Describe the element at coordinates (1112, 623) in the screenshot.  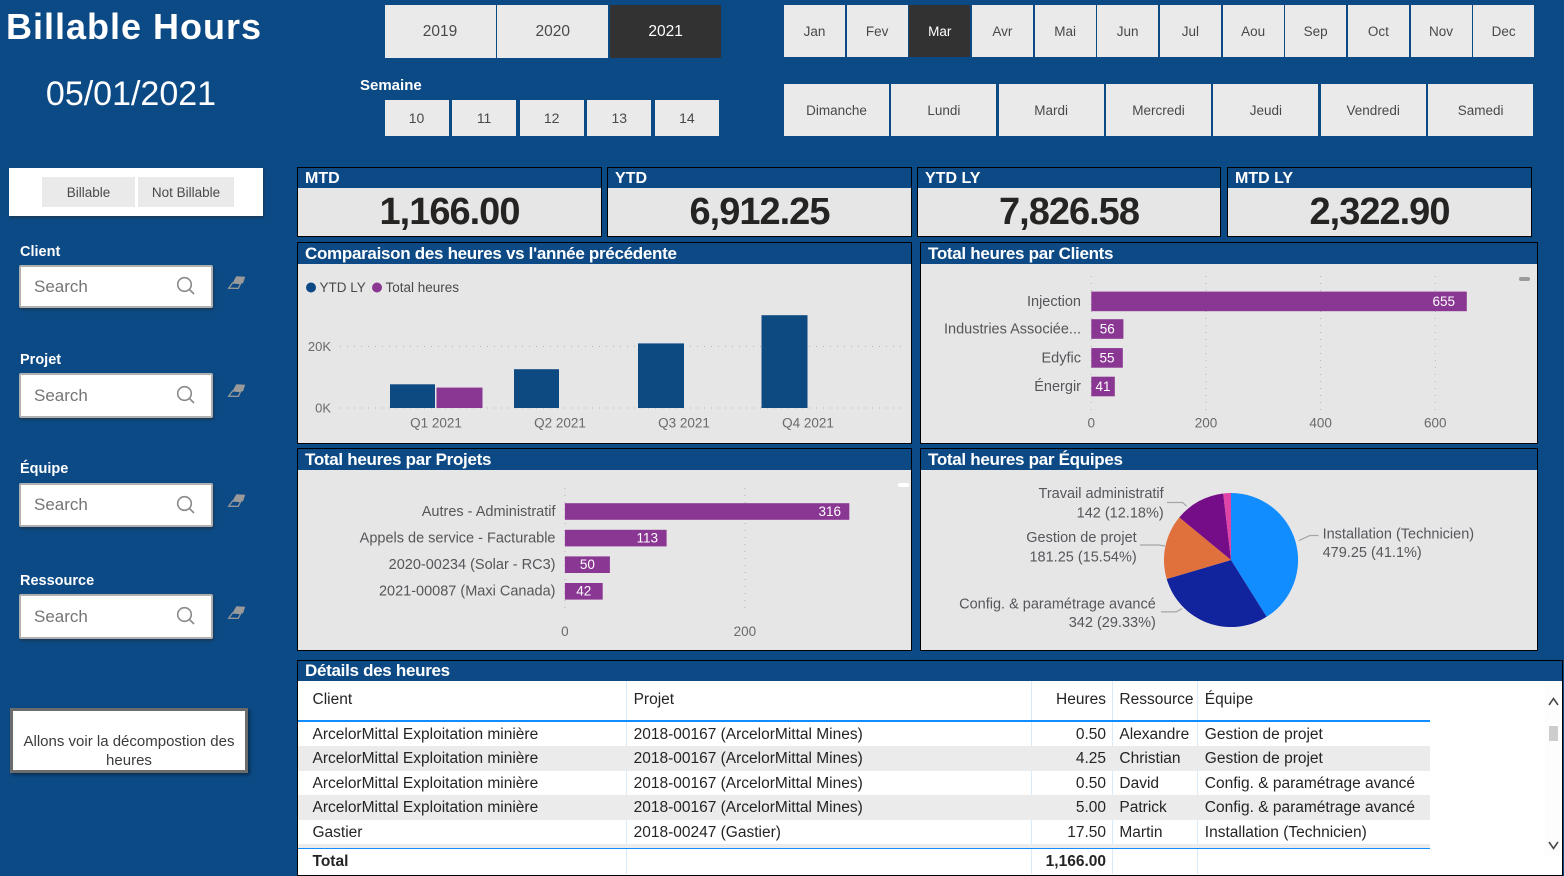
I see `svg-text: 342 (29.33%)` at that location.